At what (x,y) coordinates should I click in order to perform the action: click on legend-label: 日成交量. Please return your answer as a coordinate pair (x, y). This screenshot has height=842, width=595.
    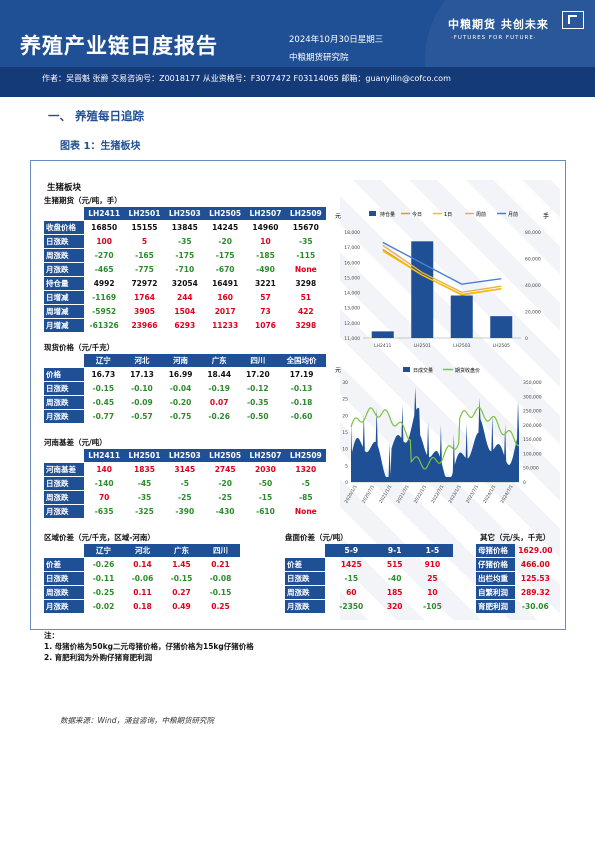
    Looking at the image, I should click on (423, 370).